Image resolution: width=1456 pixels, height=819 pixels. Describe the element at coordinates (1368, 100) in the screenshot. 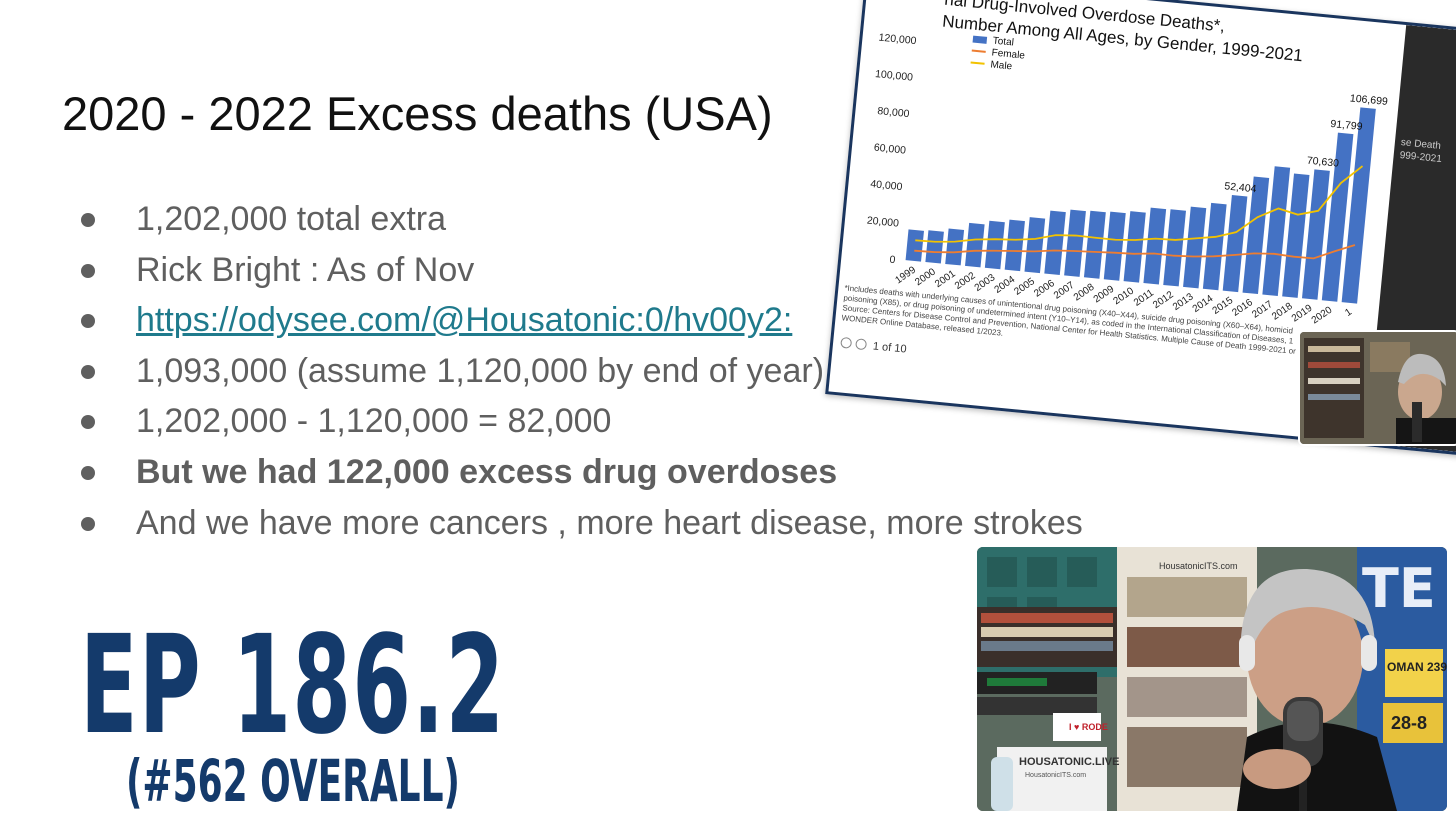

I see `data-label: 106,699` at that location.